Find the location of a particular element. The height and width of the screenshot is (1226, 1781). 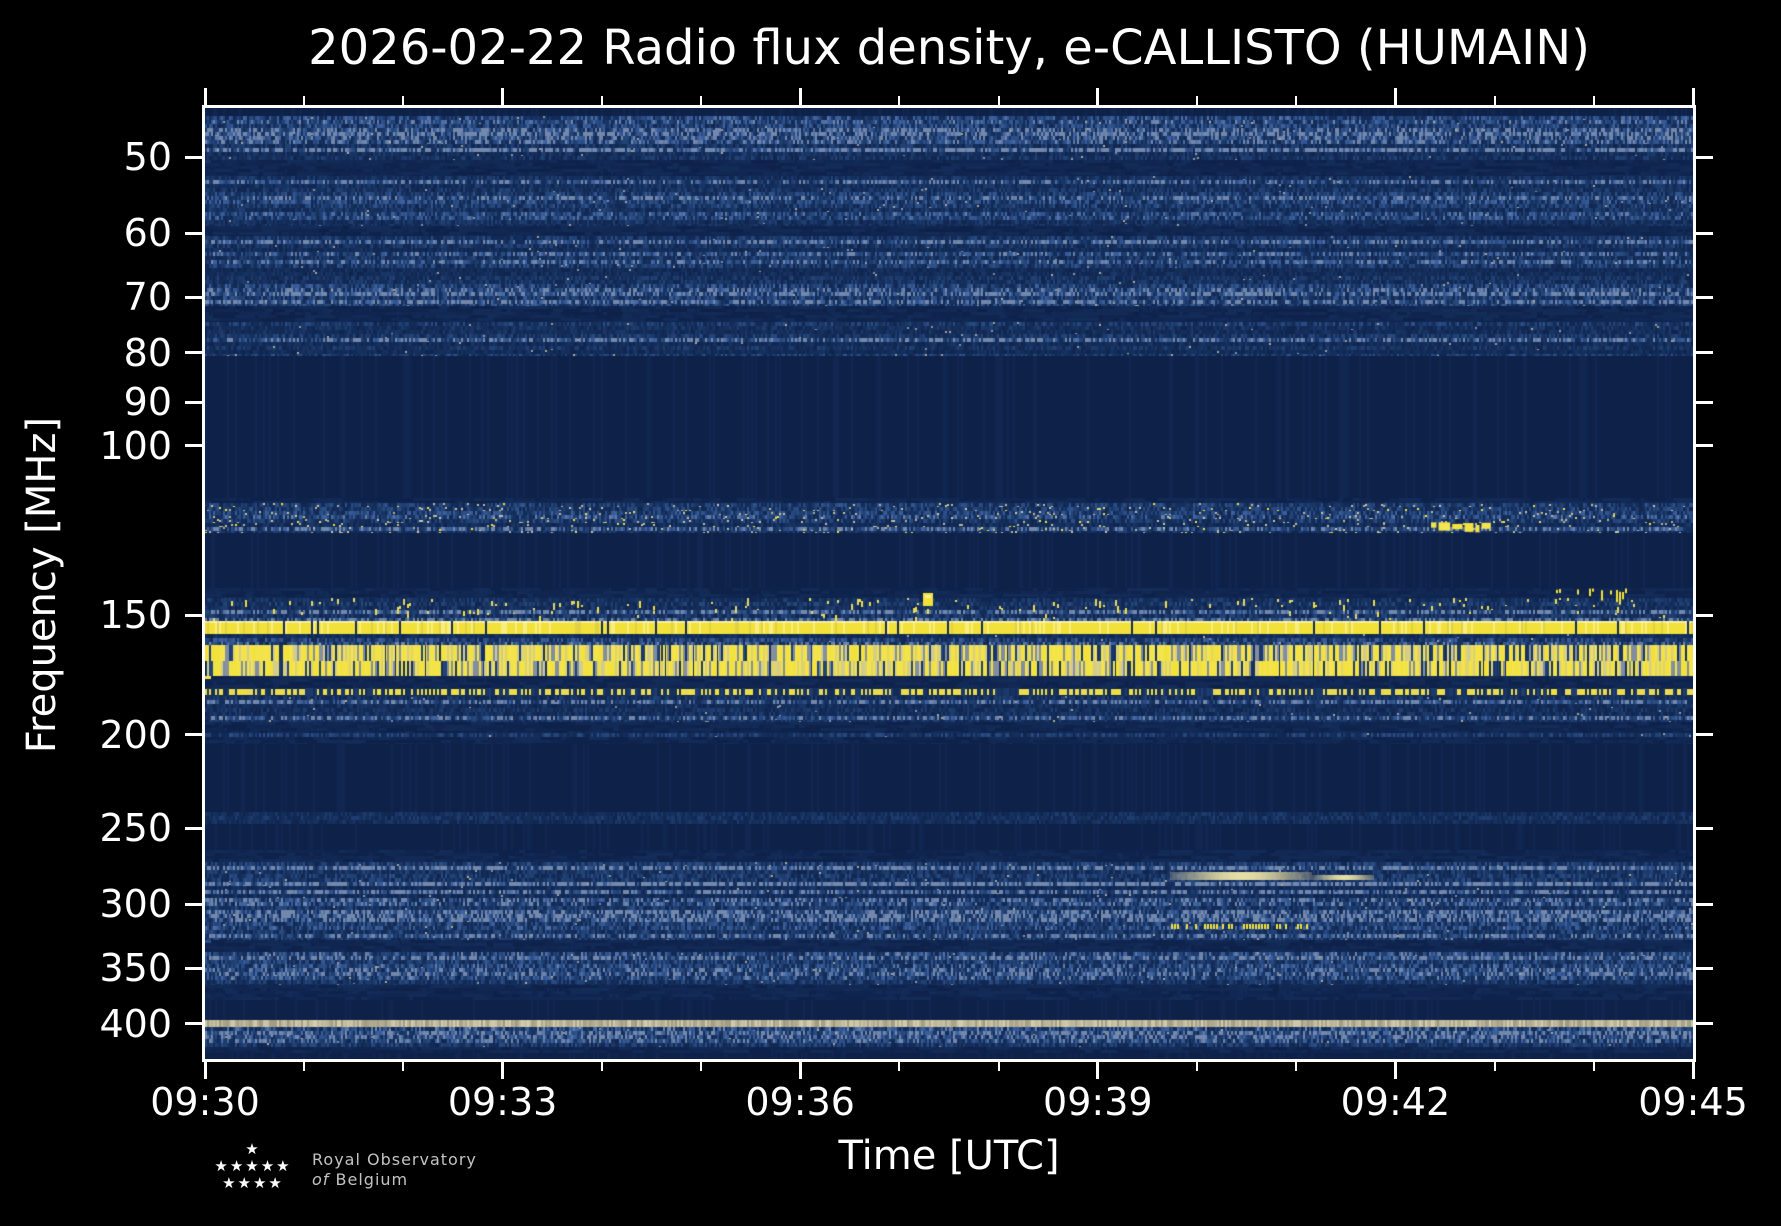

logo-line2: of Belgium is located at coordinates (394, 1180).